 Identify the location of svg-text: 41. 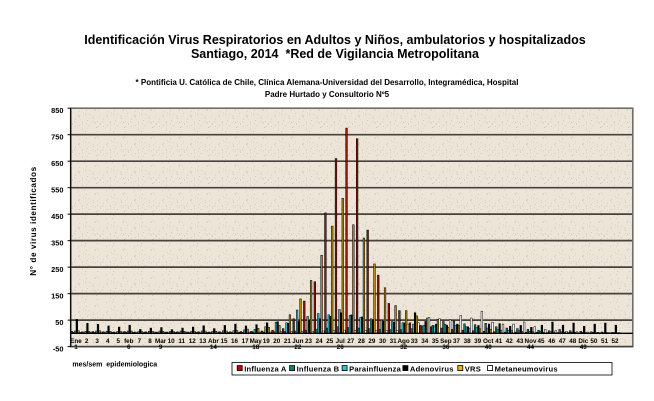
(499, 341).